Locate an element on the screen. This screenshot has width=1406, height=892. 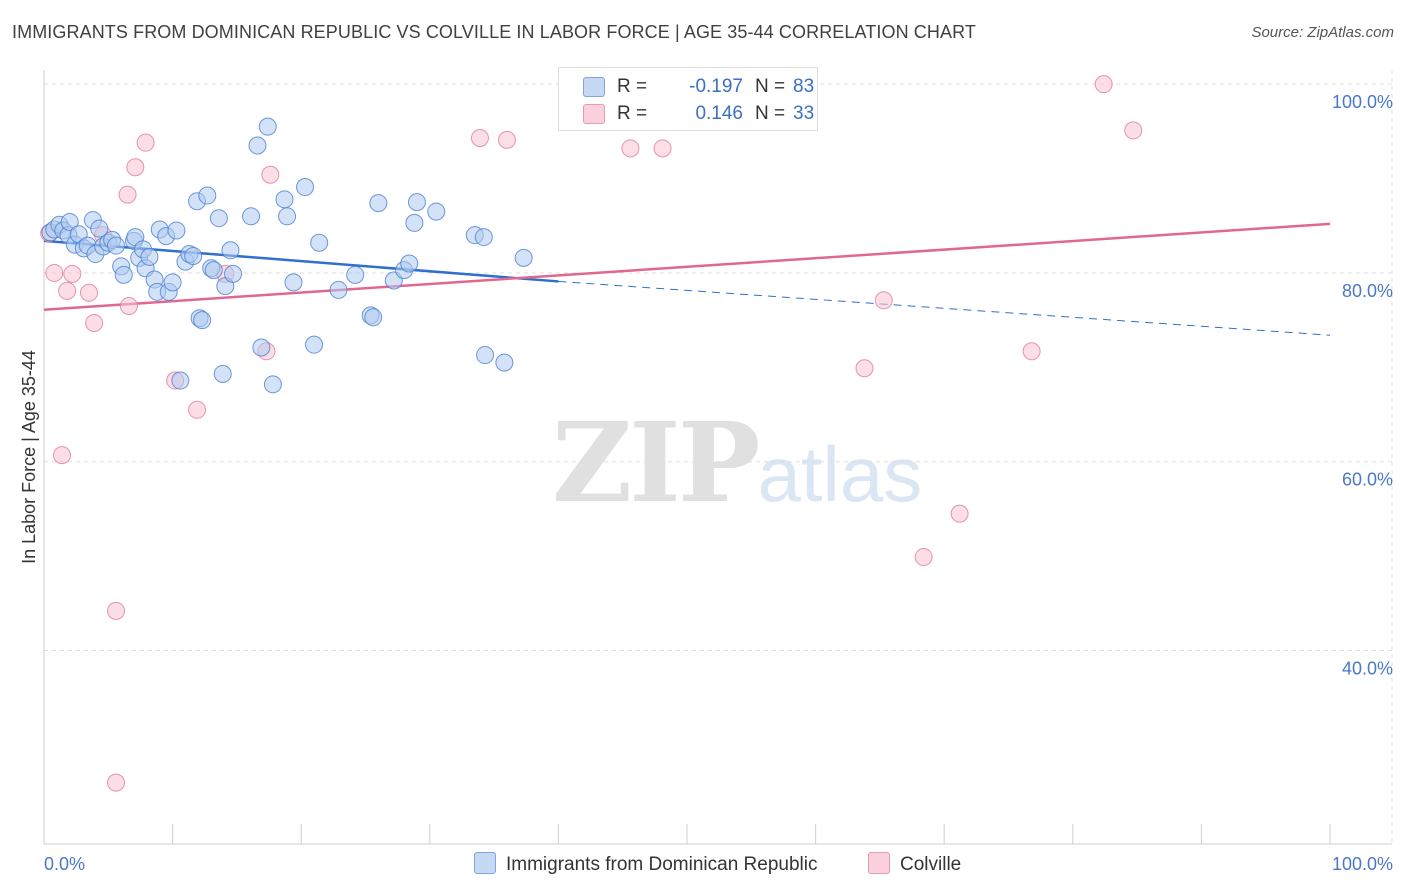
legend-label-series1: Immigrants from Dominican Republic is located at coordinates (662, 864).